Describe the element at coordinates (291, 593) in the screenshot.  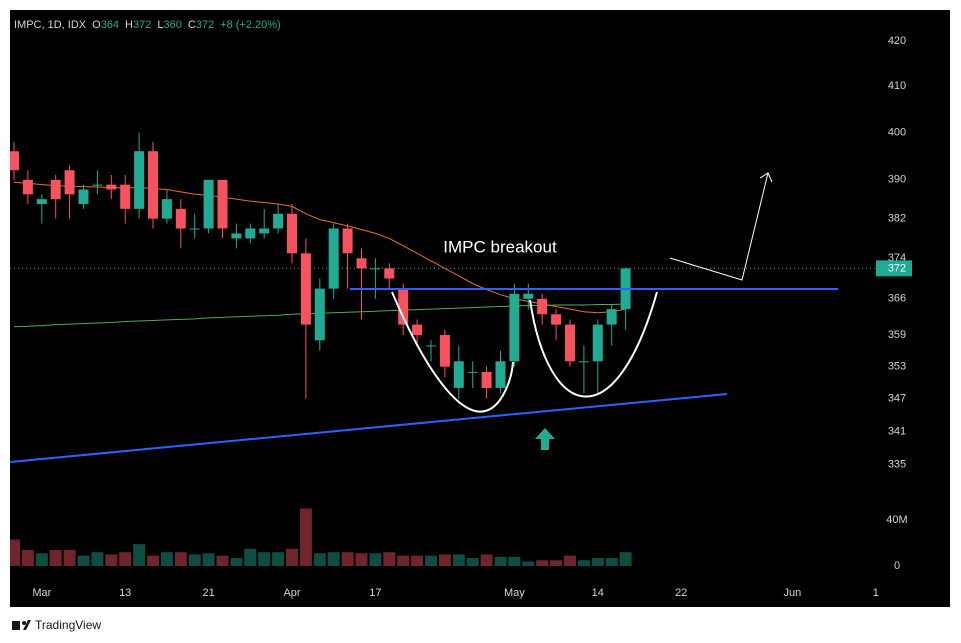
I see `x-tick-label: Apr` at that location.